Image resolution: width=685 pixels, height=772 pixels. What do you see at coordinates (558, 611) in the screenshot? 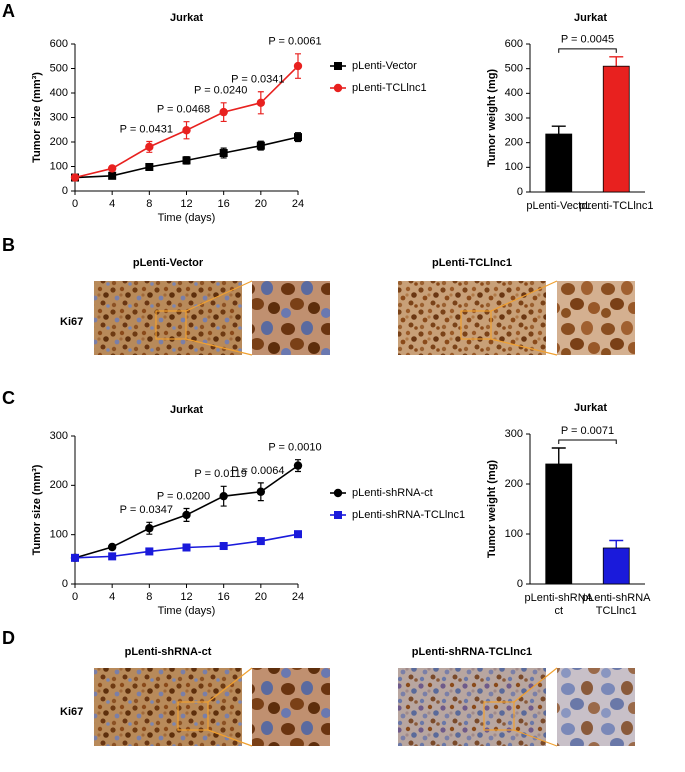
I see `x-tick-label: ct` at bounding box center [558, 611].